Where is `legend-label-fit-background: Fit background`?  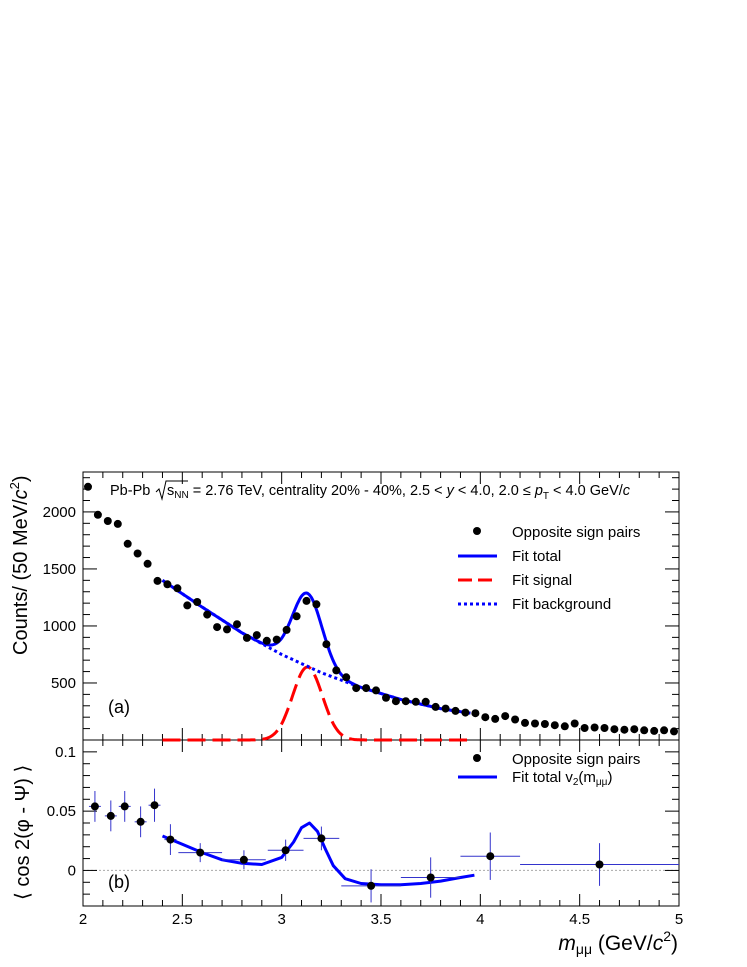
legend-label-fit-background: Fit background is located at coordinates (561, 604).